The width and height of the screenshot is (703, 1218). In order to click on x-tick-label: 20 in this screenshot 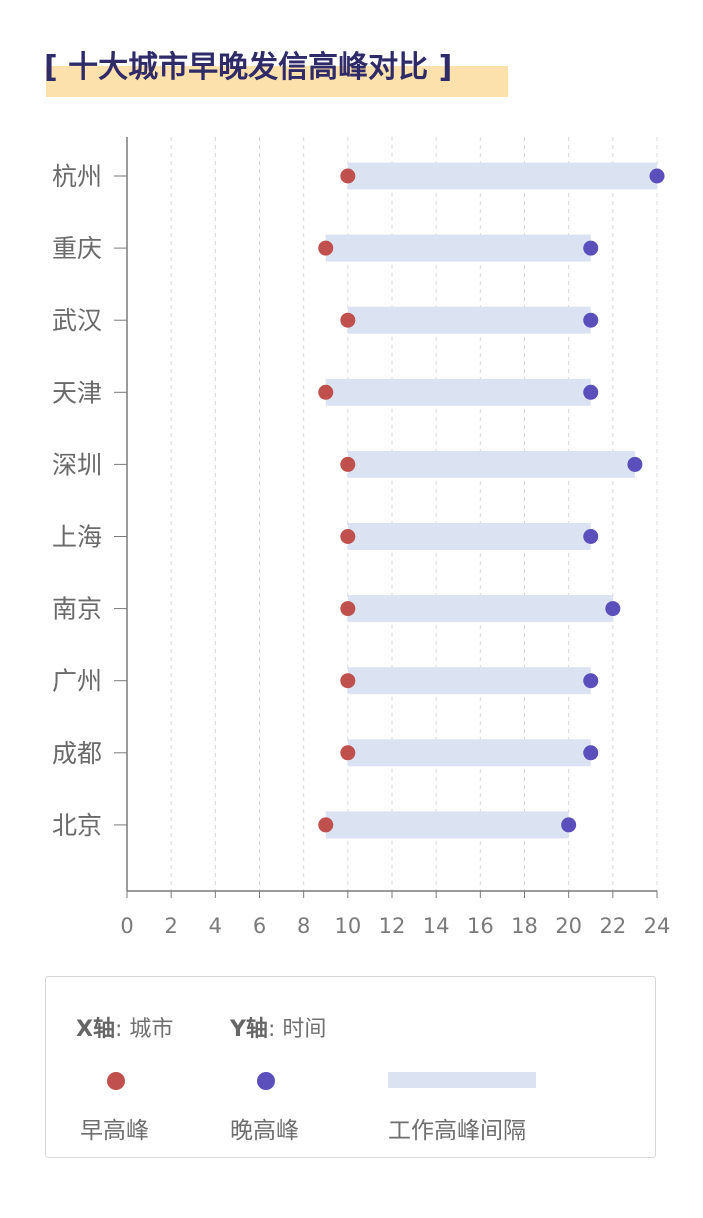, I will do `click(568, 926)`.